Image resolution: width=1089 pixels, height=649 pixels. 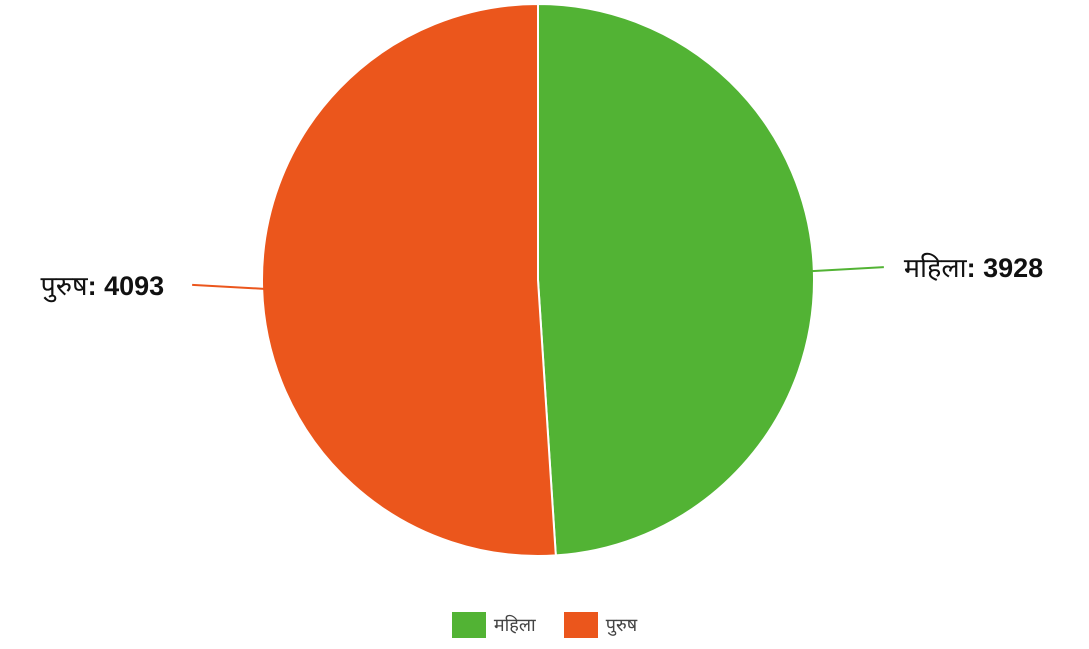 I want to click on legend-label-mahila: महिला, so click(x=514, y=625).